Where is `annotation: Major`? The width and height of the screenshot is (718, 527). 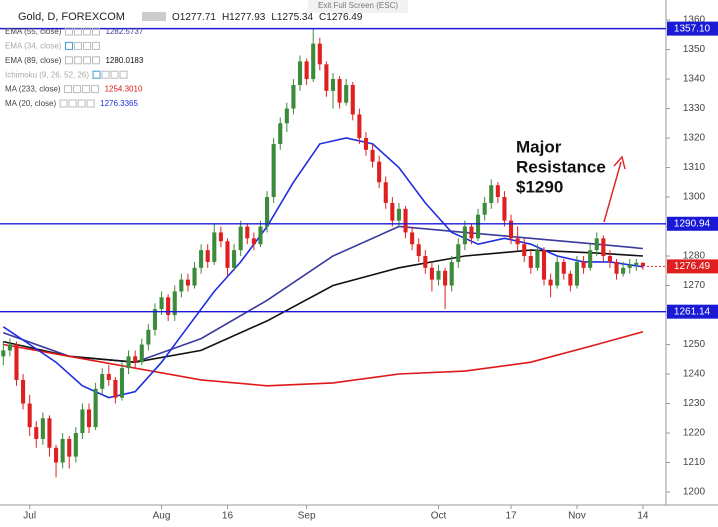
annotation: Major is located at coordinates (539, 146).